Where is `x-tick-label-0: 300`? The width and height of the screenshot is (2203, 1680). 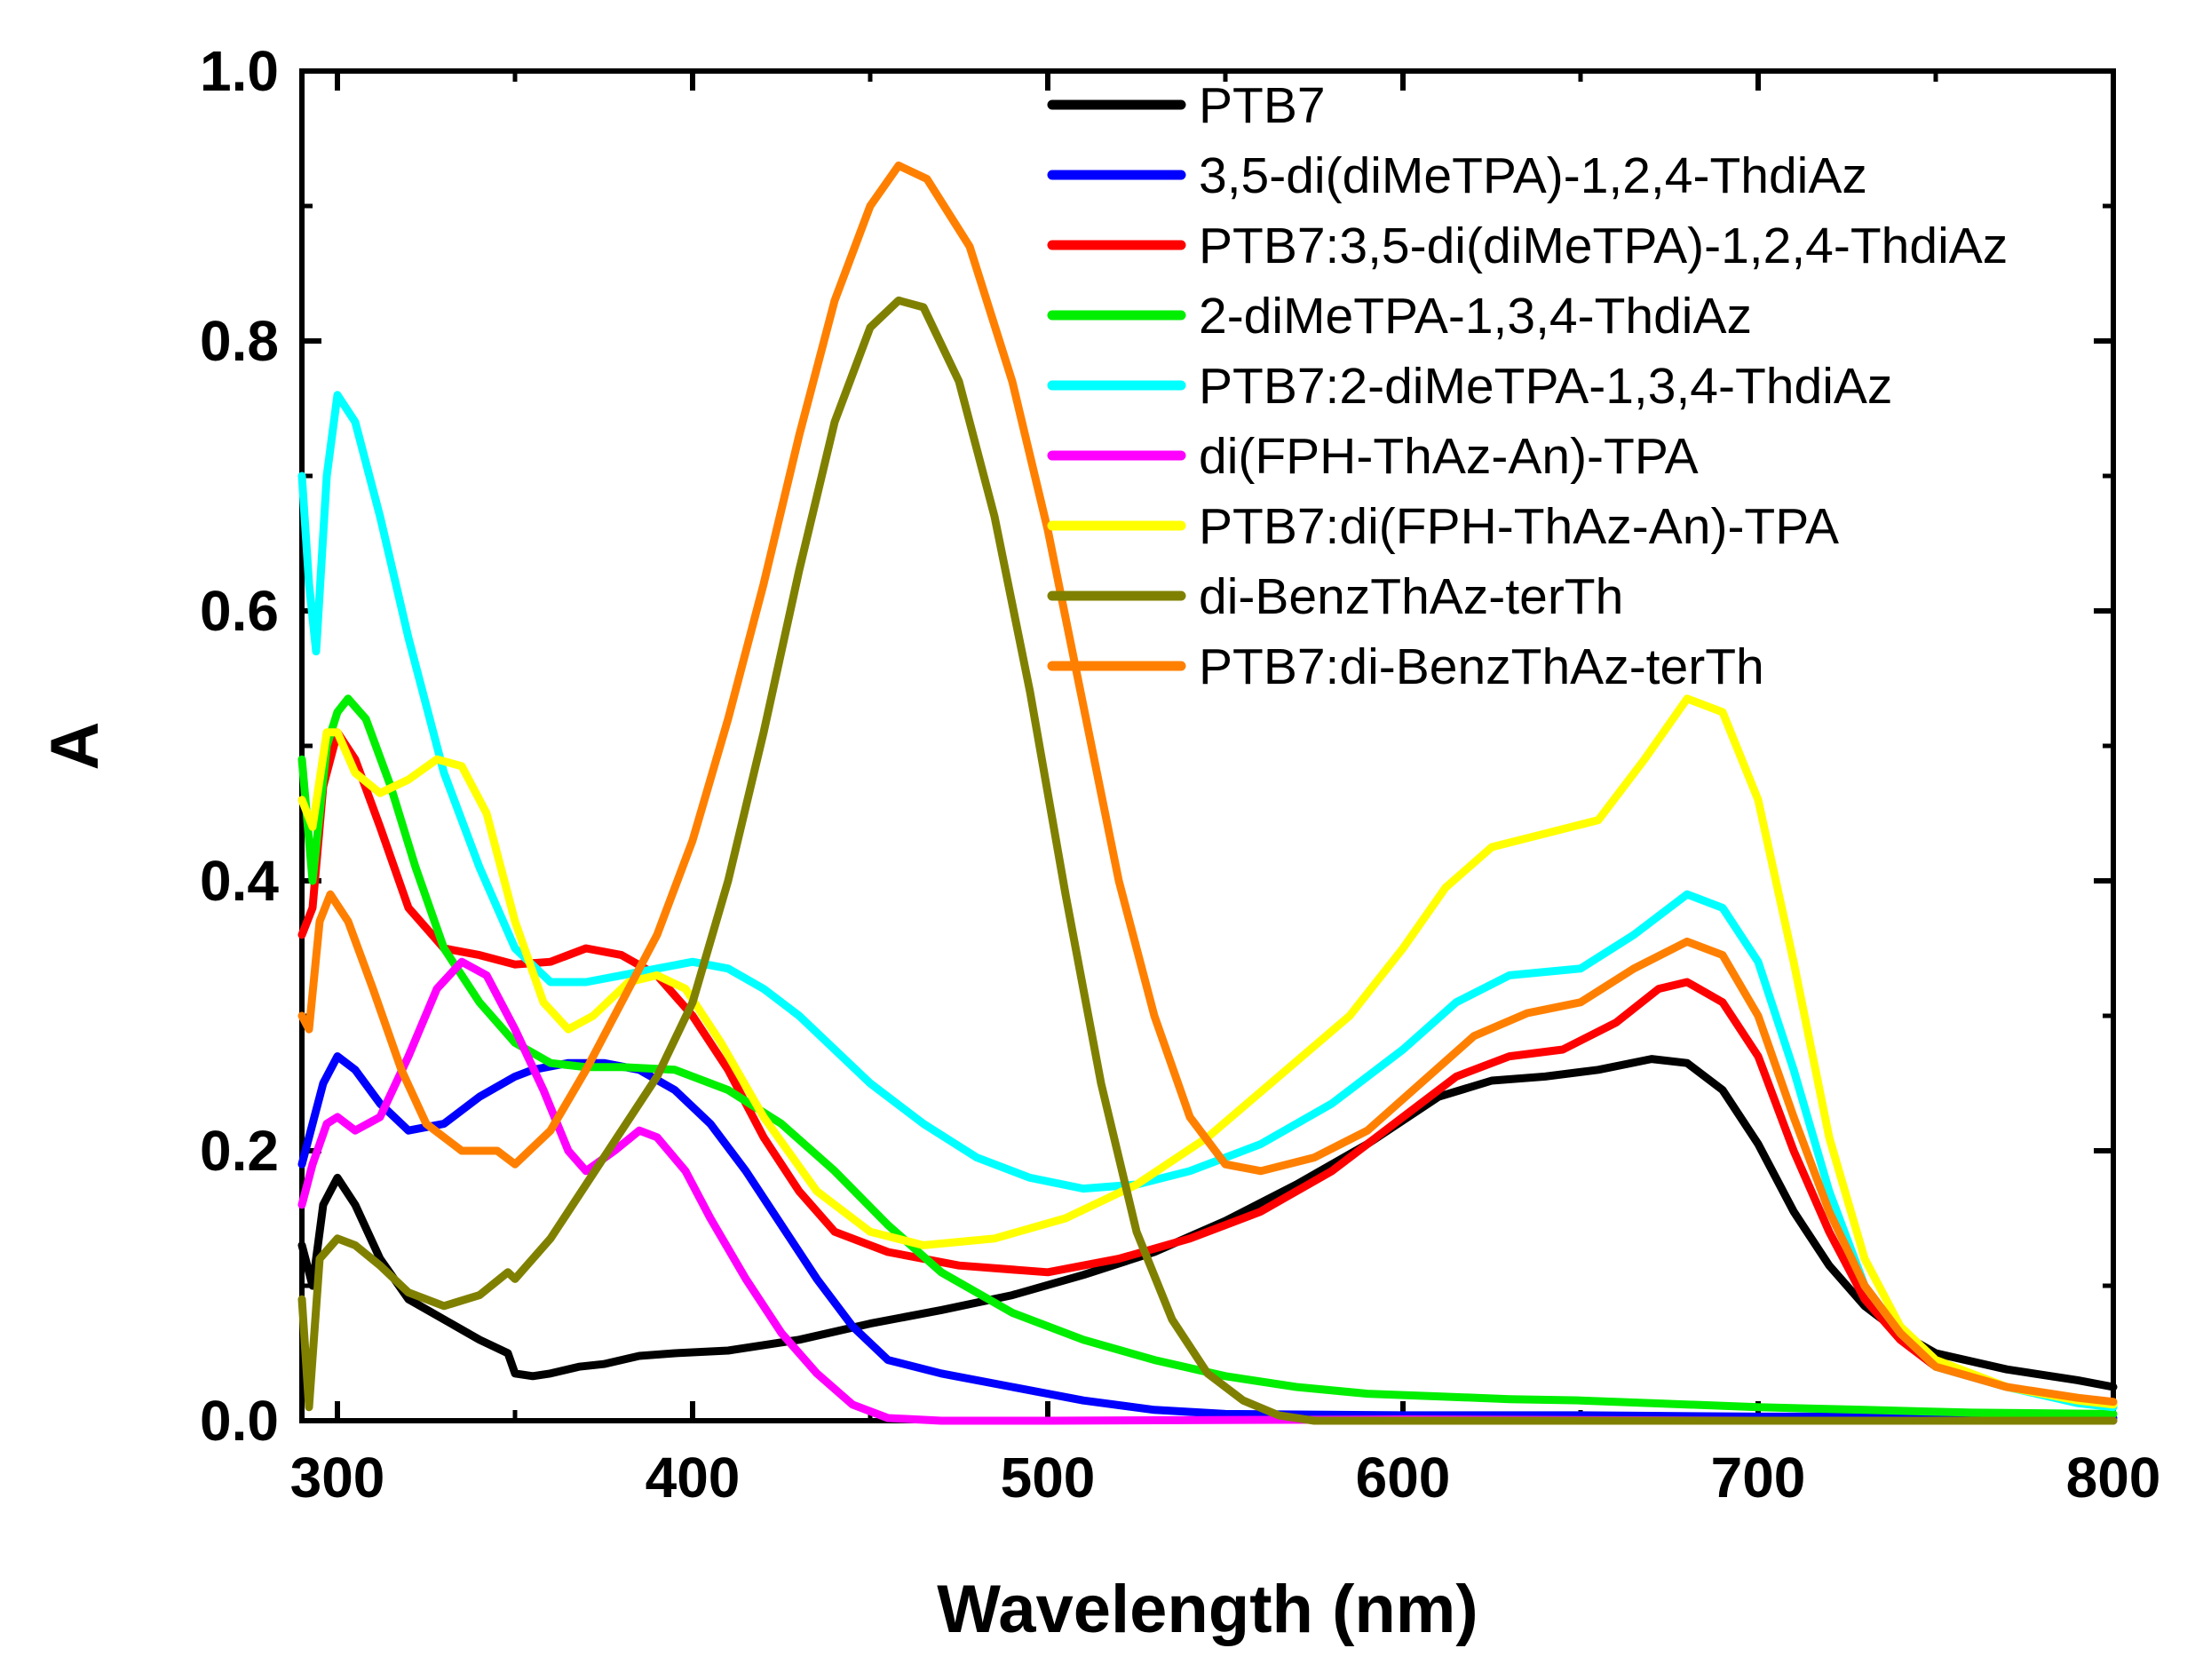 x-tick-label-0: 300 is located at coordinates (337, 1478).